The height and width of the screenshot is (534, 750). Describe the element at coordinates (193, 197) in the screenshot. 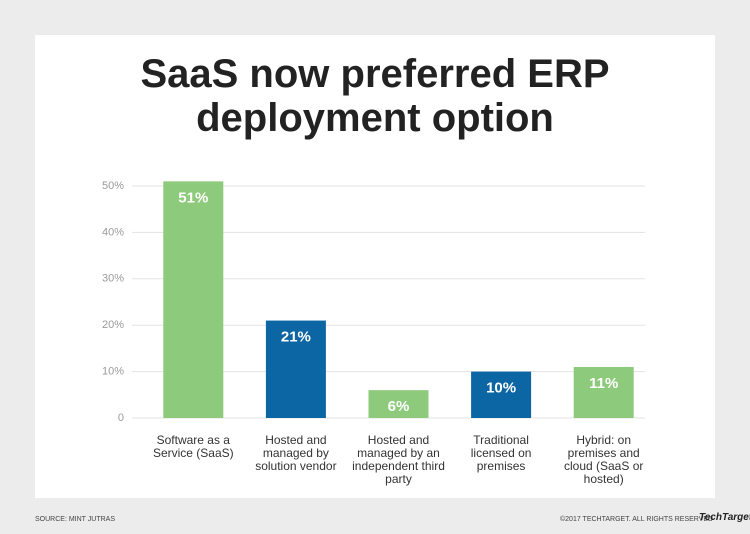

I see `value-label: 51%` at that location.